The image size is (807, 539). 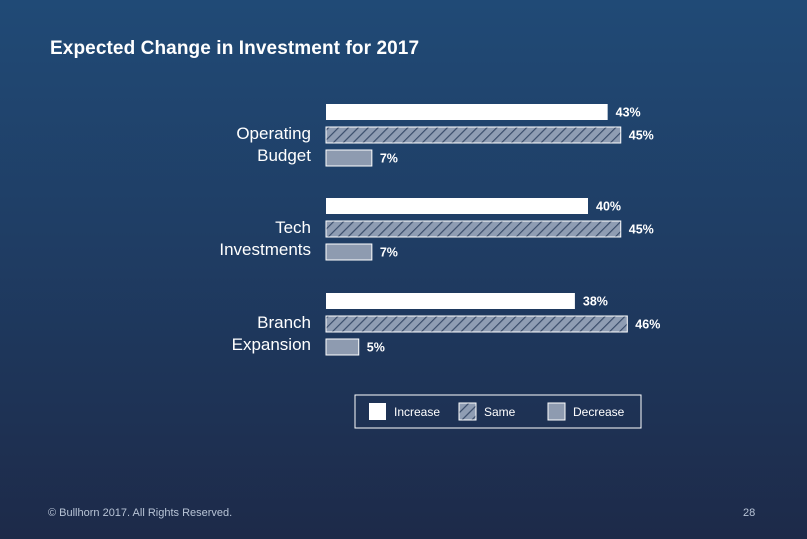 What do you see at coordinates (271, 344) in the screenshot?
I see `category-label: Expansion` at bounding box center [271, 344].